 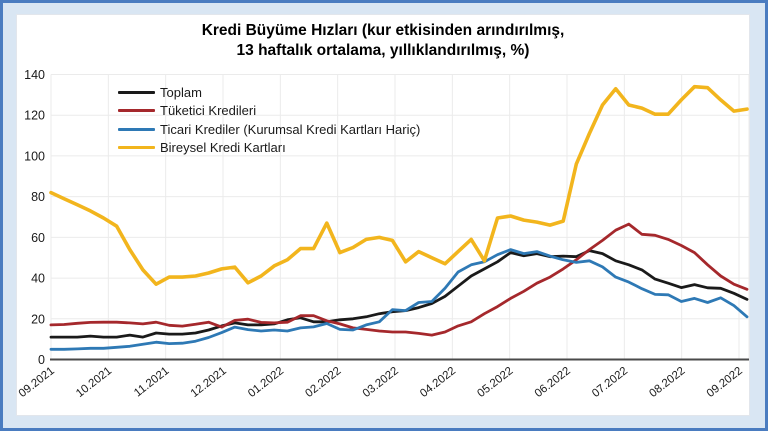 I want to click on x-tick-label: 09.2021, so click(x=37, y=382).